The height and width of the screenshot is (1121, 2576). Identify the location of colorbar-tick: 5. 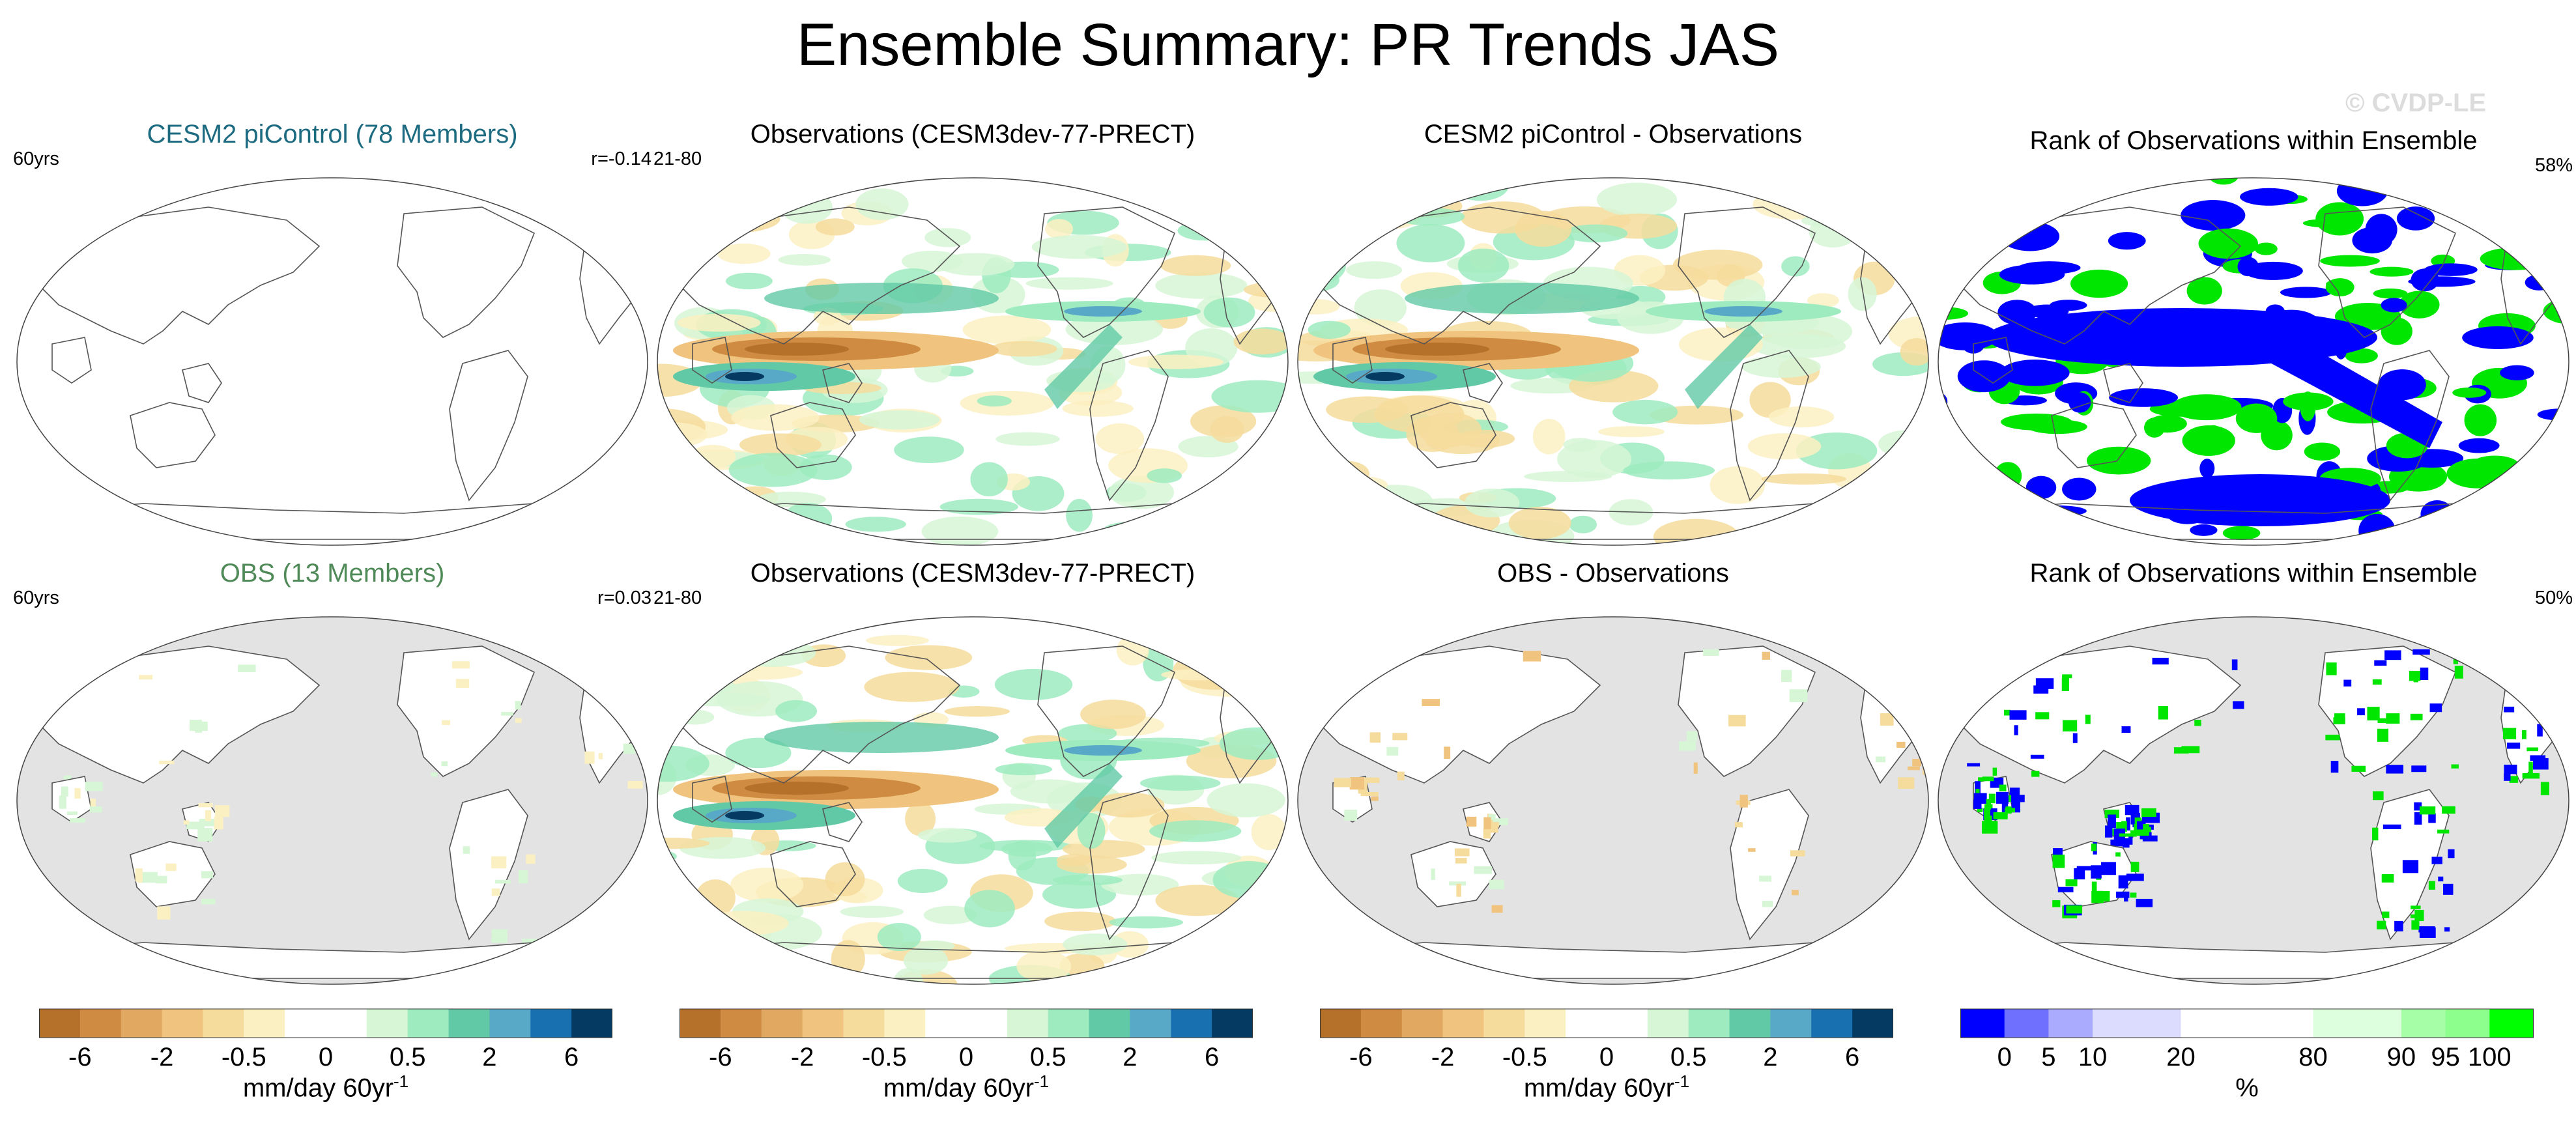
(2048, 1057).